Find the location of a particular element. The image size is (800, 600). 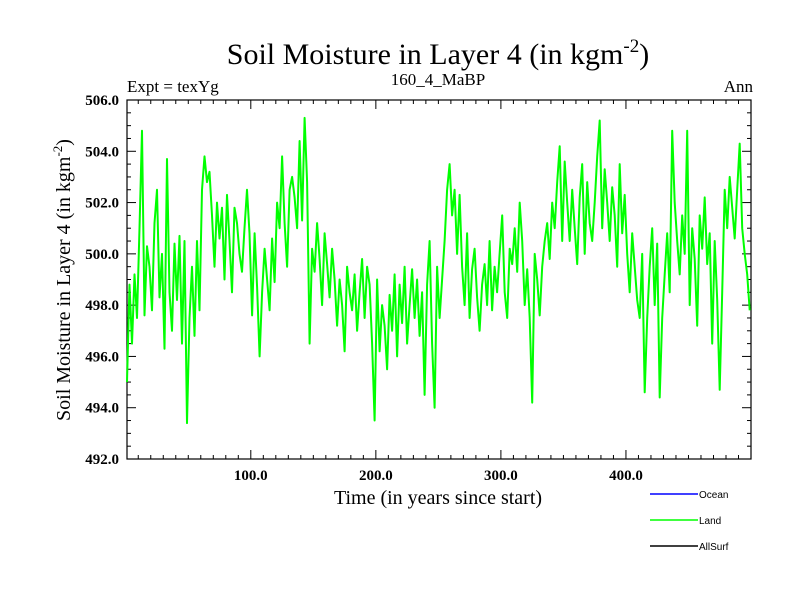

y-tick-label: 506.0 is located at coordinates (102, 101).